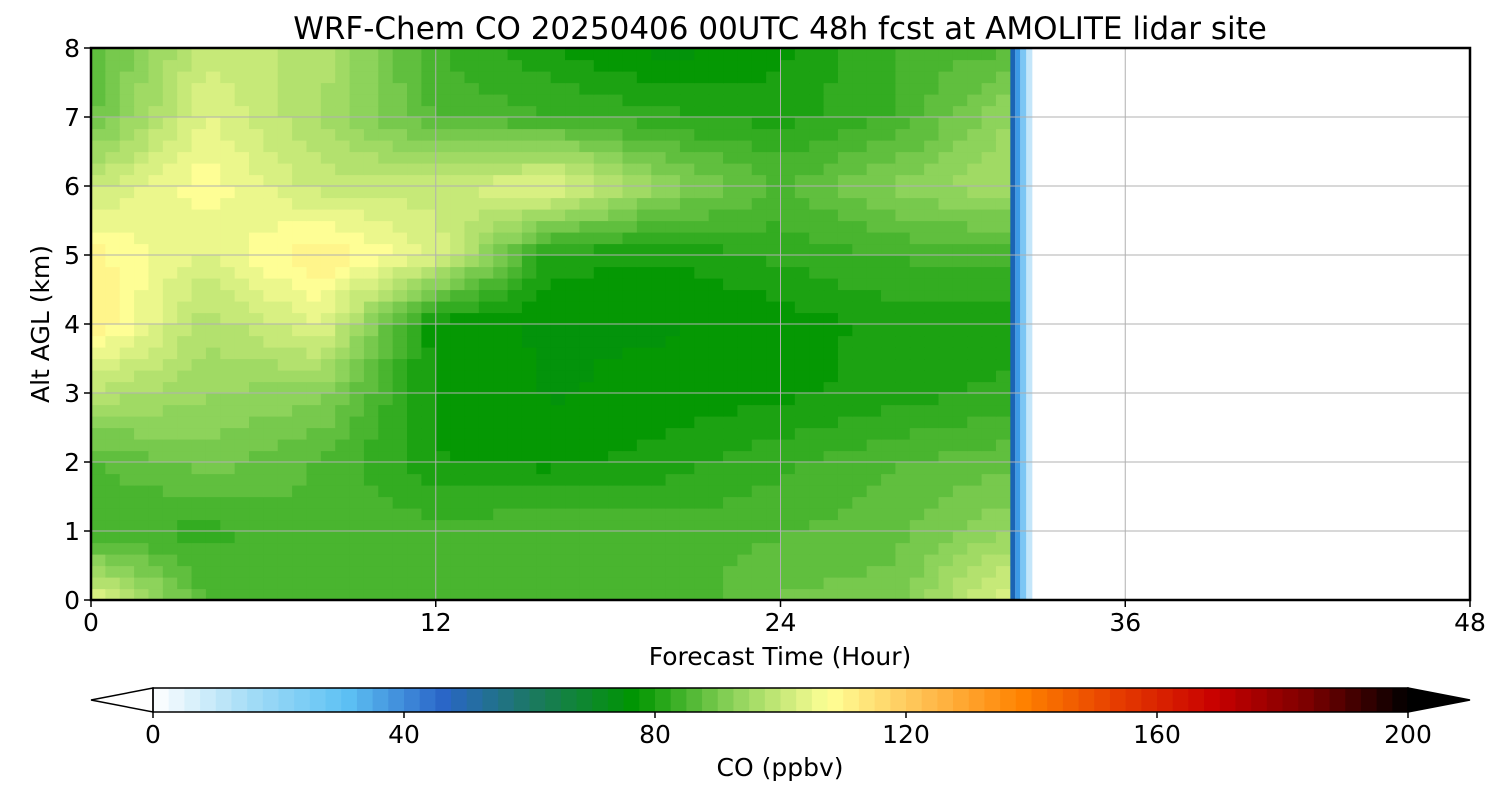  What do you see at coordinates (72, 117) in the screenshot?
I see `y-tick-label: 7` at bounding box center [72, 117].